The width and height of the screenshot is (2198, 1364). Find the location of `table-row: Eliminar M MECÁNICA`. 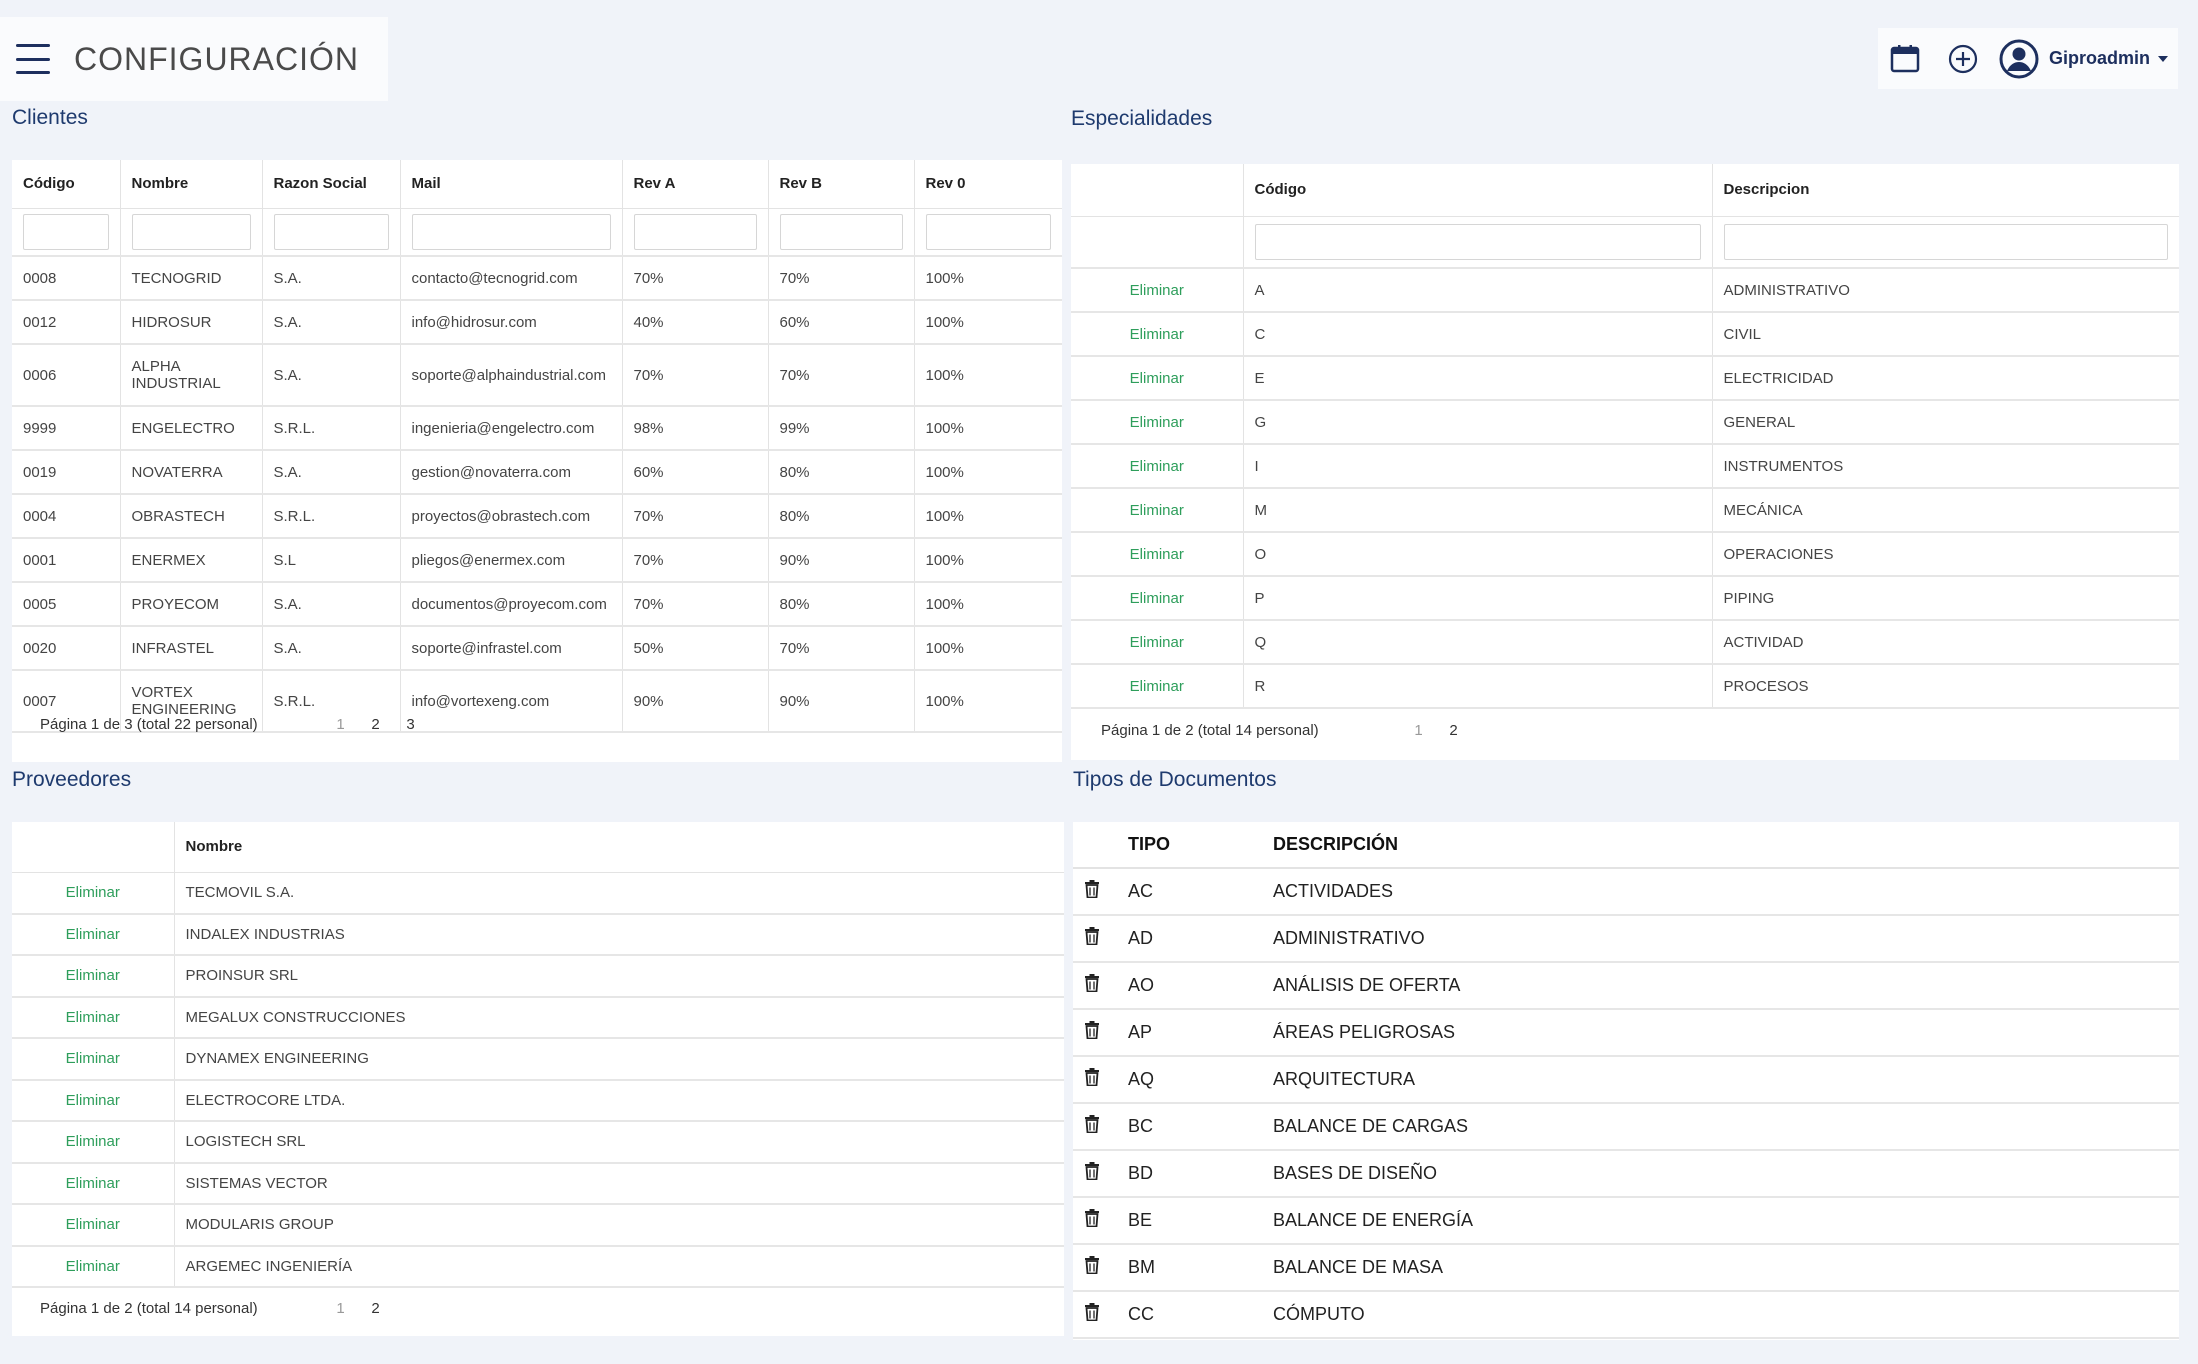

table-row: Eliminar M MECÁNICA is located at coordinates (1625, 510).